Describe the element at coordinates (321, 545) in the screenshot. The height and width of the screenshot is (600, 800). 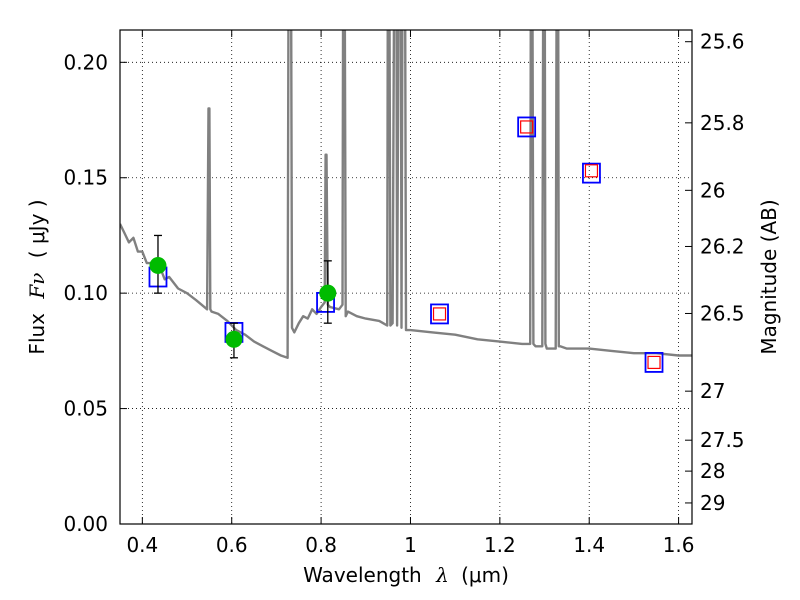
I see `x-tick-label: 0.8` at that location.